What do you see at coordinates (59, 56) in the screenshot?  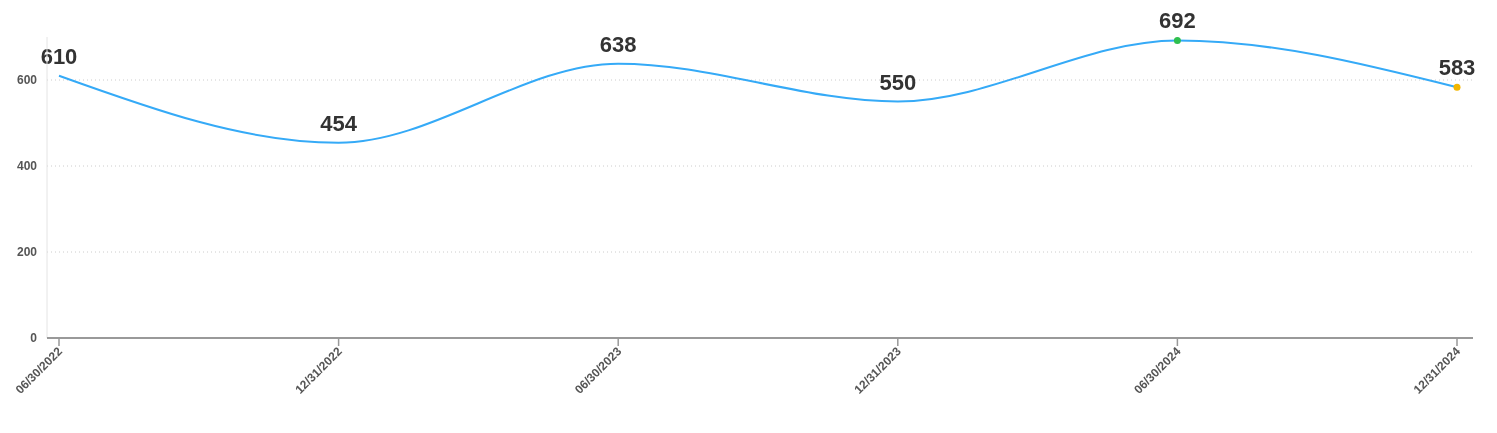 I see `data-label: 610` at bounding box center [59, 56].